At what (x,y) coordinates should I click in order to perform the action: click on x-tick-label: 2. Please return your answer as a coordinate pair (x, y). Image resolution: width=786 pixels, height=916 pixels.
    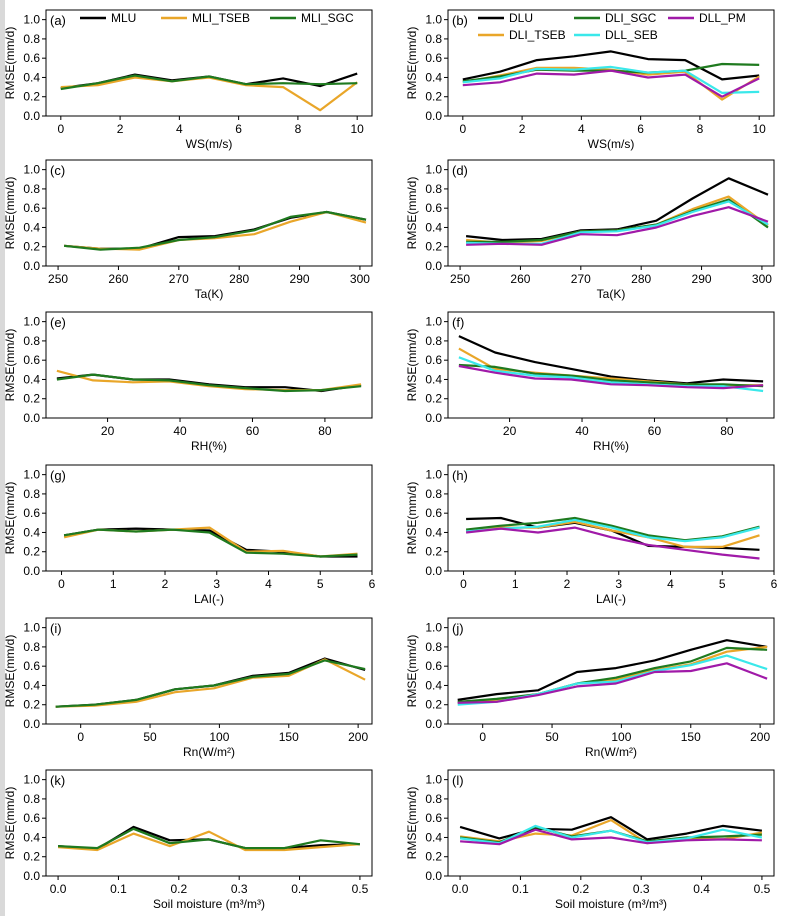
    Looking at the image, I should click on (567, 584).